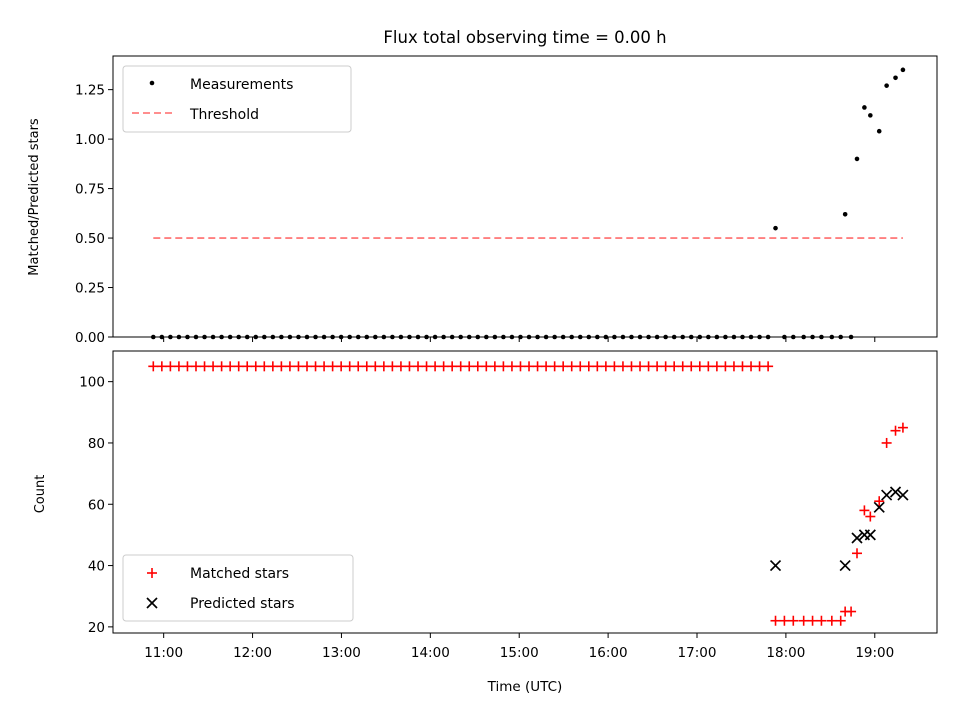  What do you see at coordinates (519, 653) in the screenshot?
I see `bottom-x-tick-label: 15:00` at bounding box center [519, 653].